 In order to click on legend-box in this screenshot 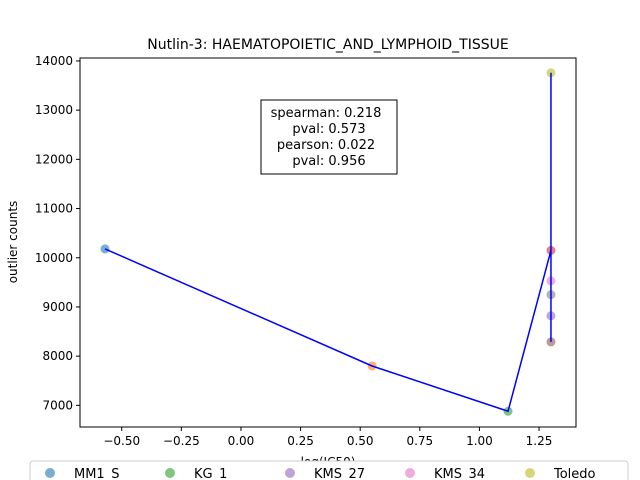, I will do `click(329, 470)`.